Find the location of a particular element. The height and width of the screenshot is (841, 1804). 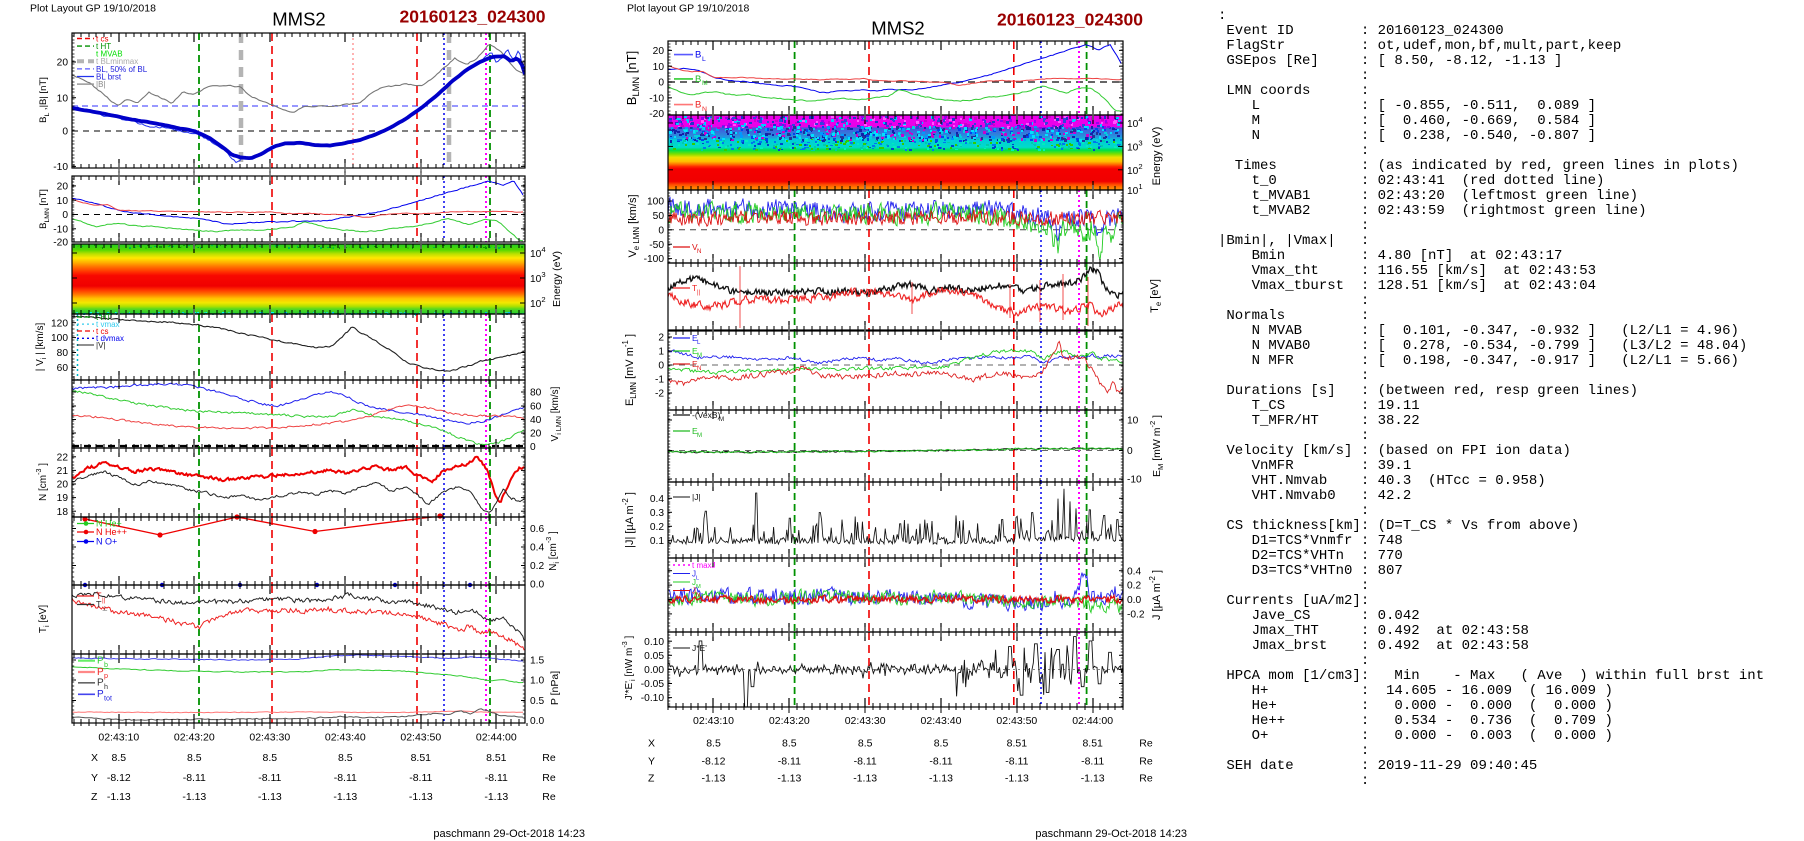

svg-text: 02:43:50 is located at coordinates (1016, 721).